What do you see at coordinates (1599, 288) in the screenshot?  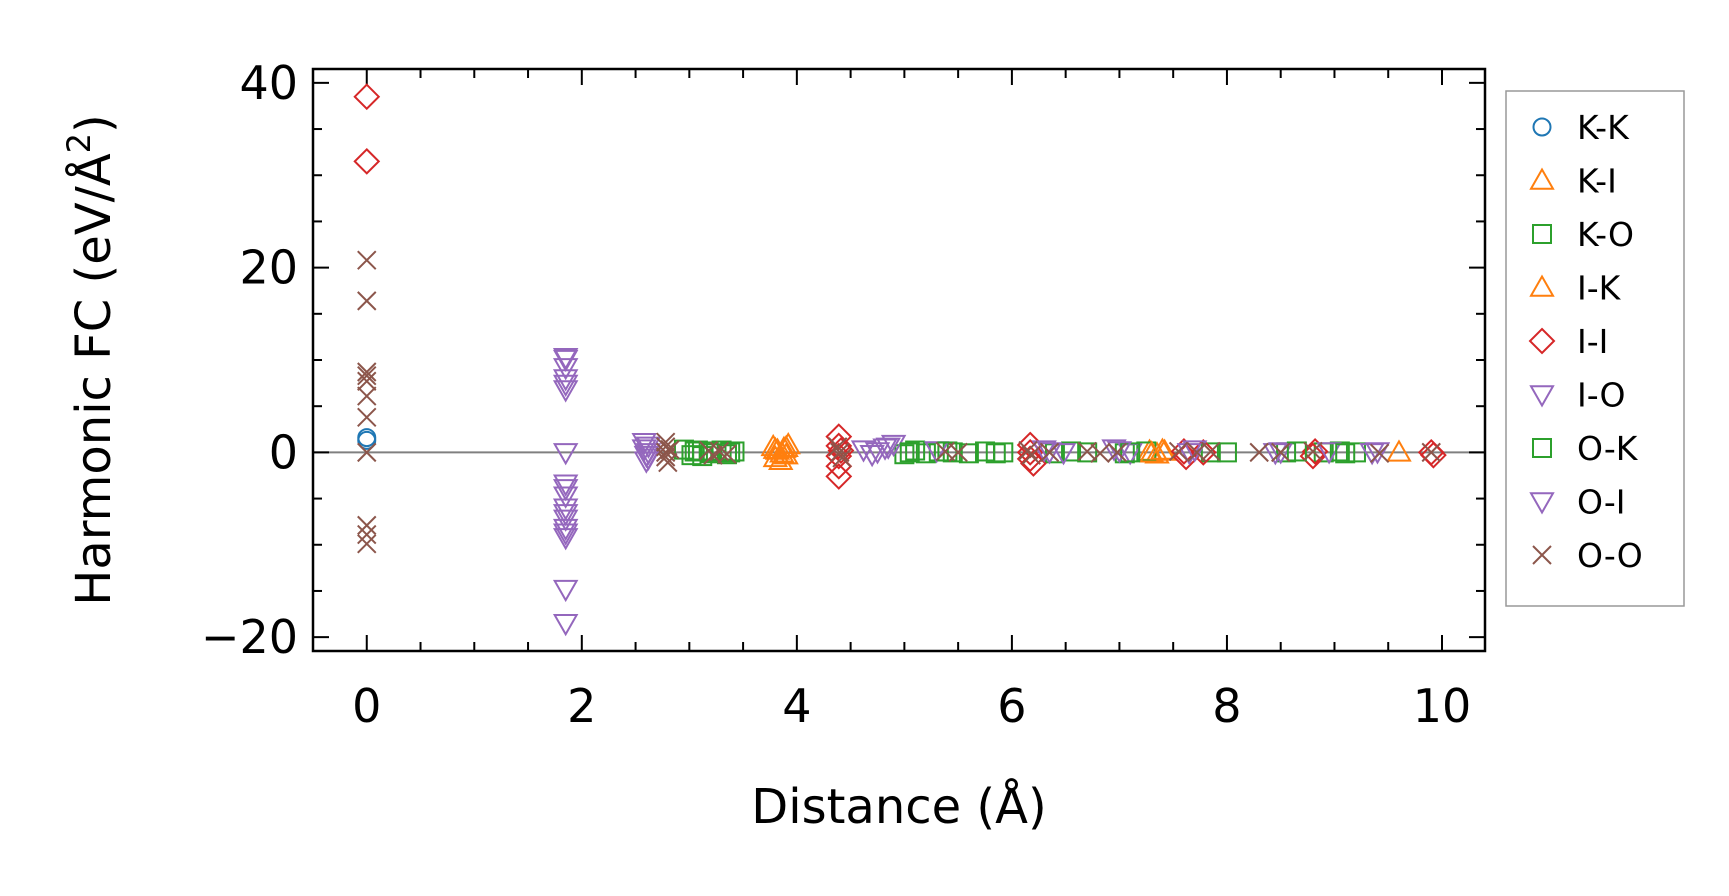 I see `legend-label-i-k: I-K` at bounding box center [1599, 288].